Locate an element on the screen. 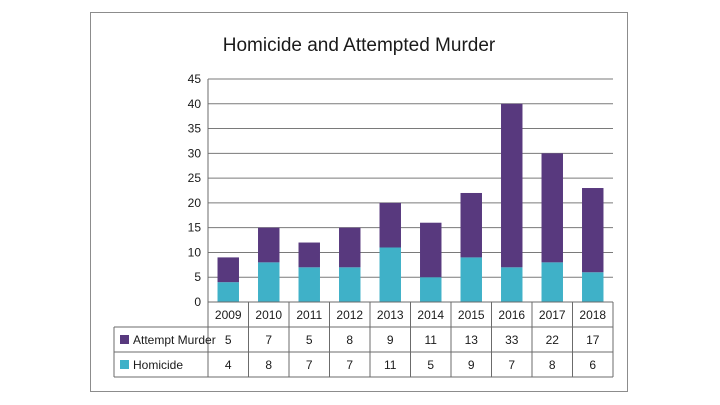 The width and height of the screenshot is (720, 405). legend-label: Homicide is located at coordinates (158, 365).